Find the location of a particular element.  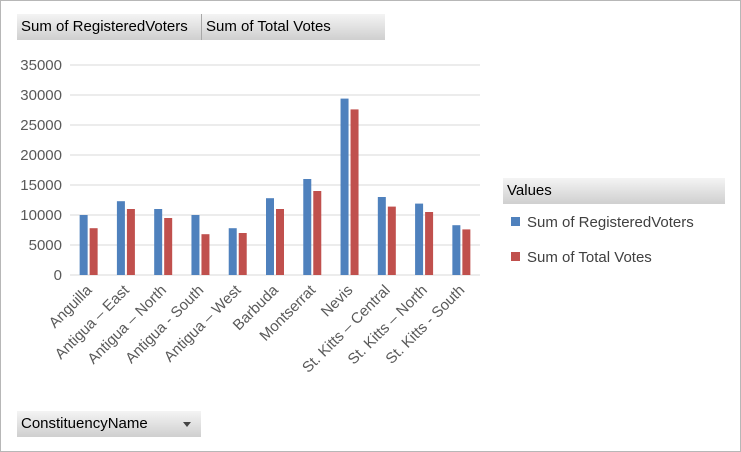

y-tick-label: 30000 is located at coordinates (41, 95).